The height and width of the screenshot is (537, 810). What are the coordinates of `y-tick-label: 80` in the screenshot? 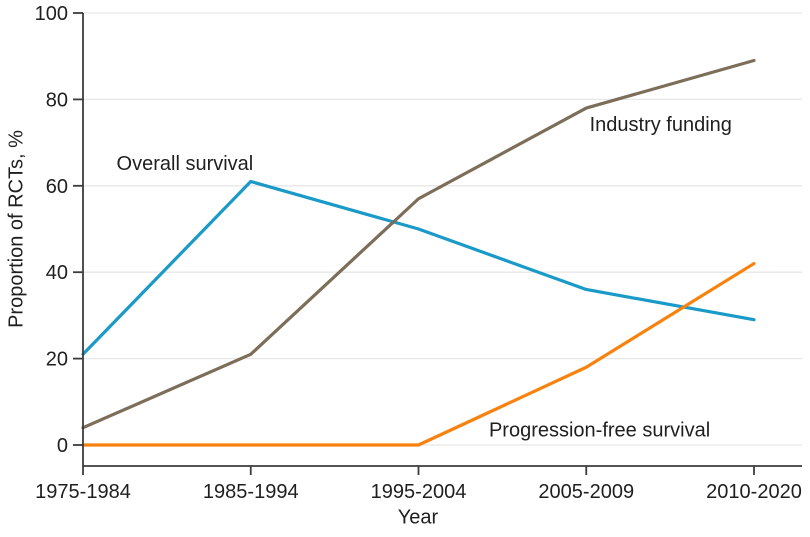 It's located at (57, 100).